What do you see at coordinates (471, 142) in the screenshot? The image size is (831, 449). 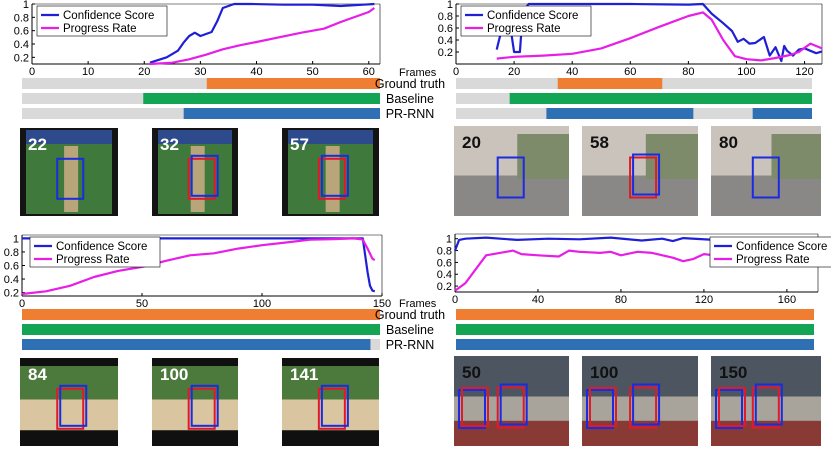 I see `frame-number-label: 20` at bounding box center [471, 142].